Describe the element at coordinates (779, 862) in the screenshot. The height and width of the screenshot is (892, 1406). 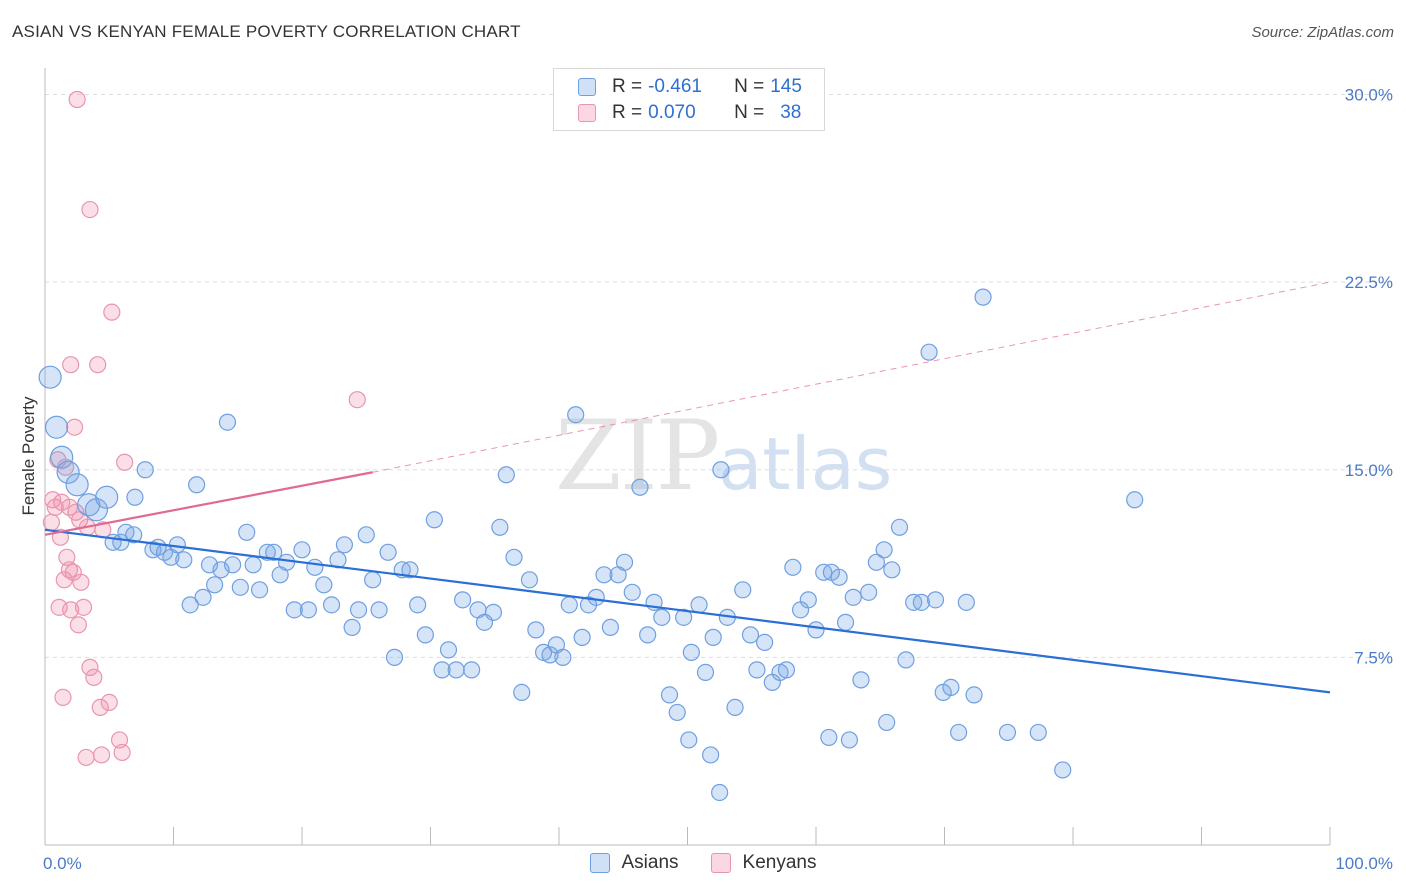
I see `legend-label: Kenyans` at that location.